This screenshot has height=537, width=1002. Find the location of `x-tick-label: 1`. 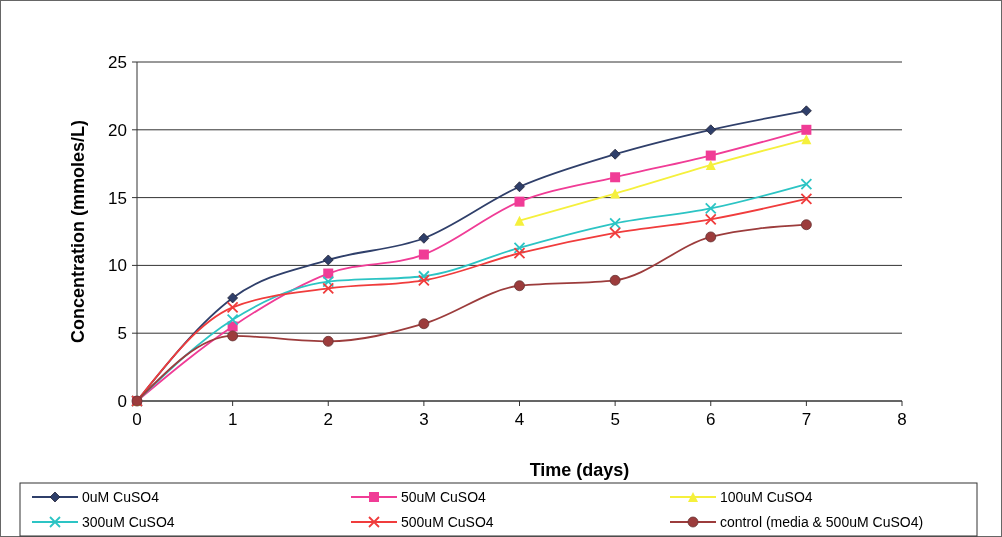

x-tick-label: 1 is located at coordinates (232, 419).